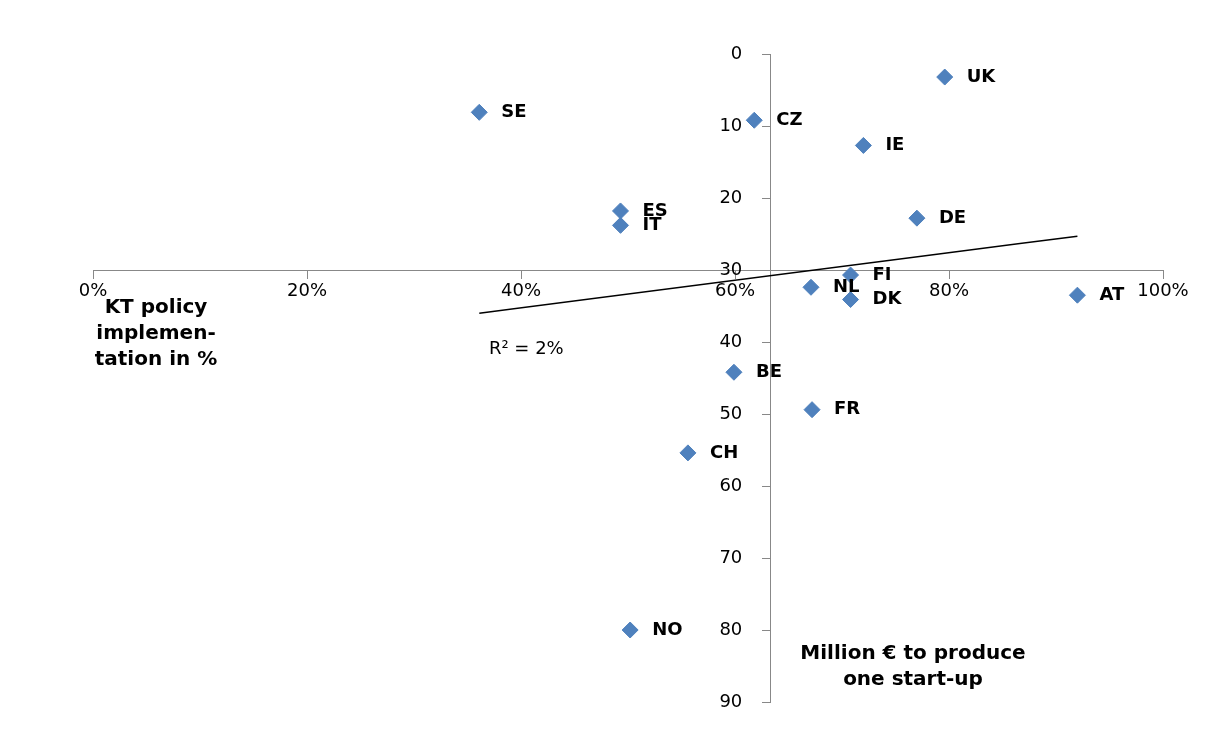  What do you see at coordinates (735, 290) in the screenshot?
I see `x-tick-label: 60%` at bounding box center [735, 290].